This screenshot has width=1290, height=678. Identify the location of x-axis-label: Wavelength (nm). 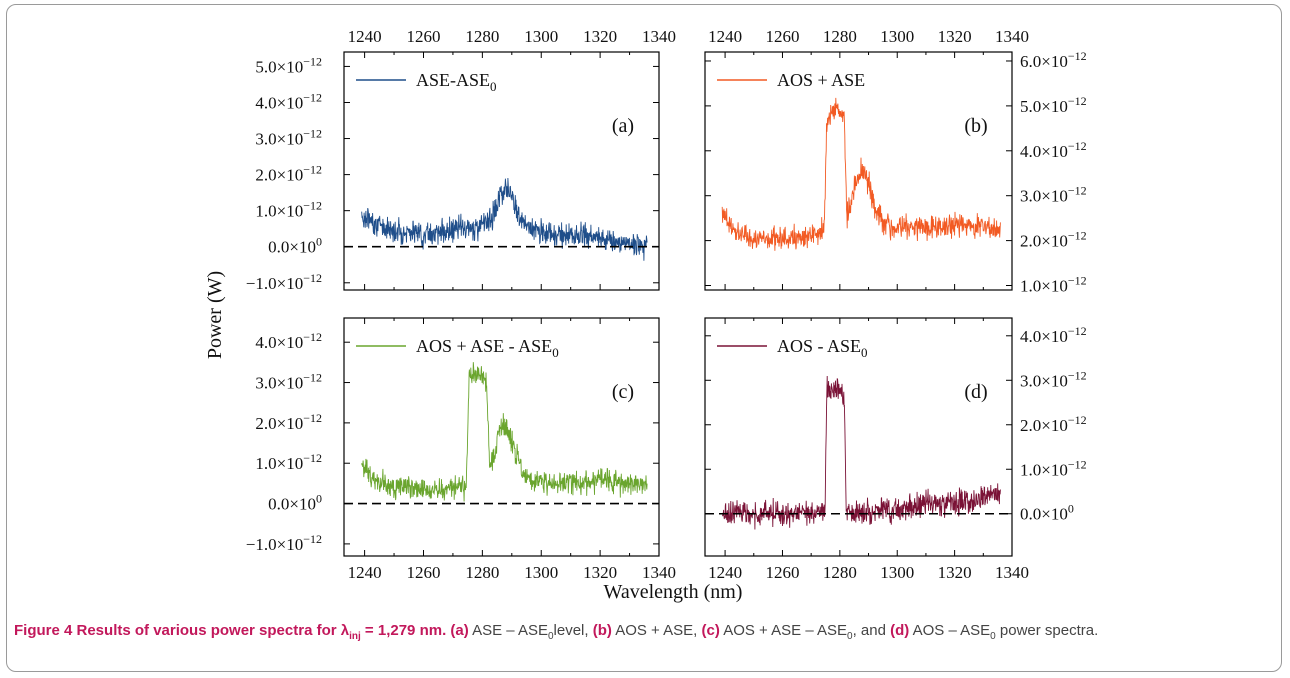
(673, 592).